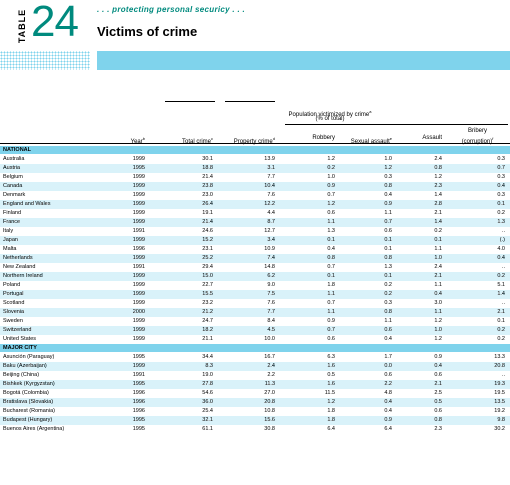  Describe the element at coordinates (13, 321) in the screenshot. I see `row-name: Sweden` at that location.